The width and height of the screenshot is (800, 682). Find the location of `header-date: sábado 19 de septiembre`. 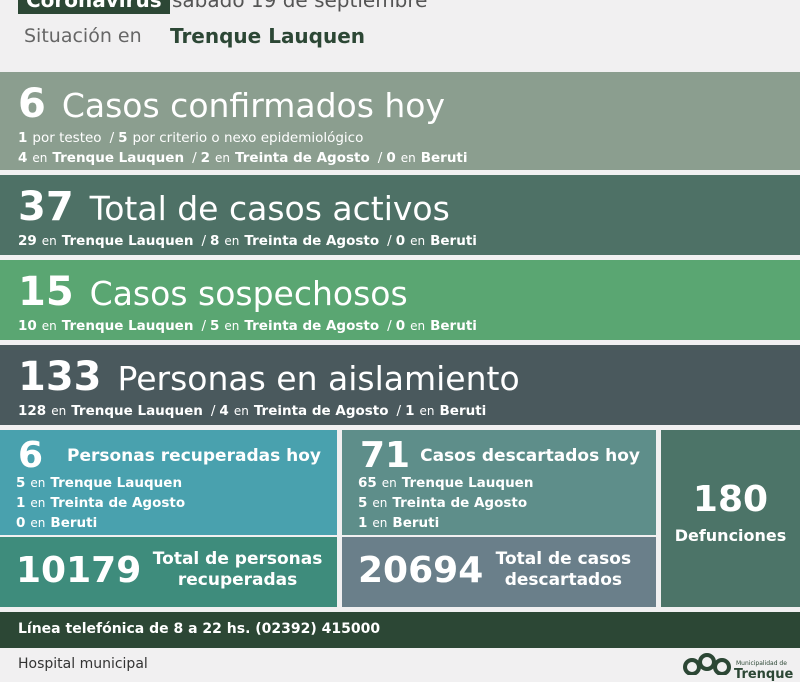

header-date: sábado 19 de septiembre is located at coordinates (300, 6).